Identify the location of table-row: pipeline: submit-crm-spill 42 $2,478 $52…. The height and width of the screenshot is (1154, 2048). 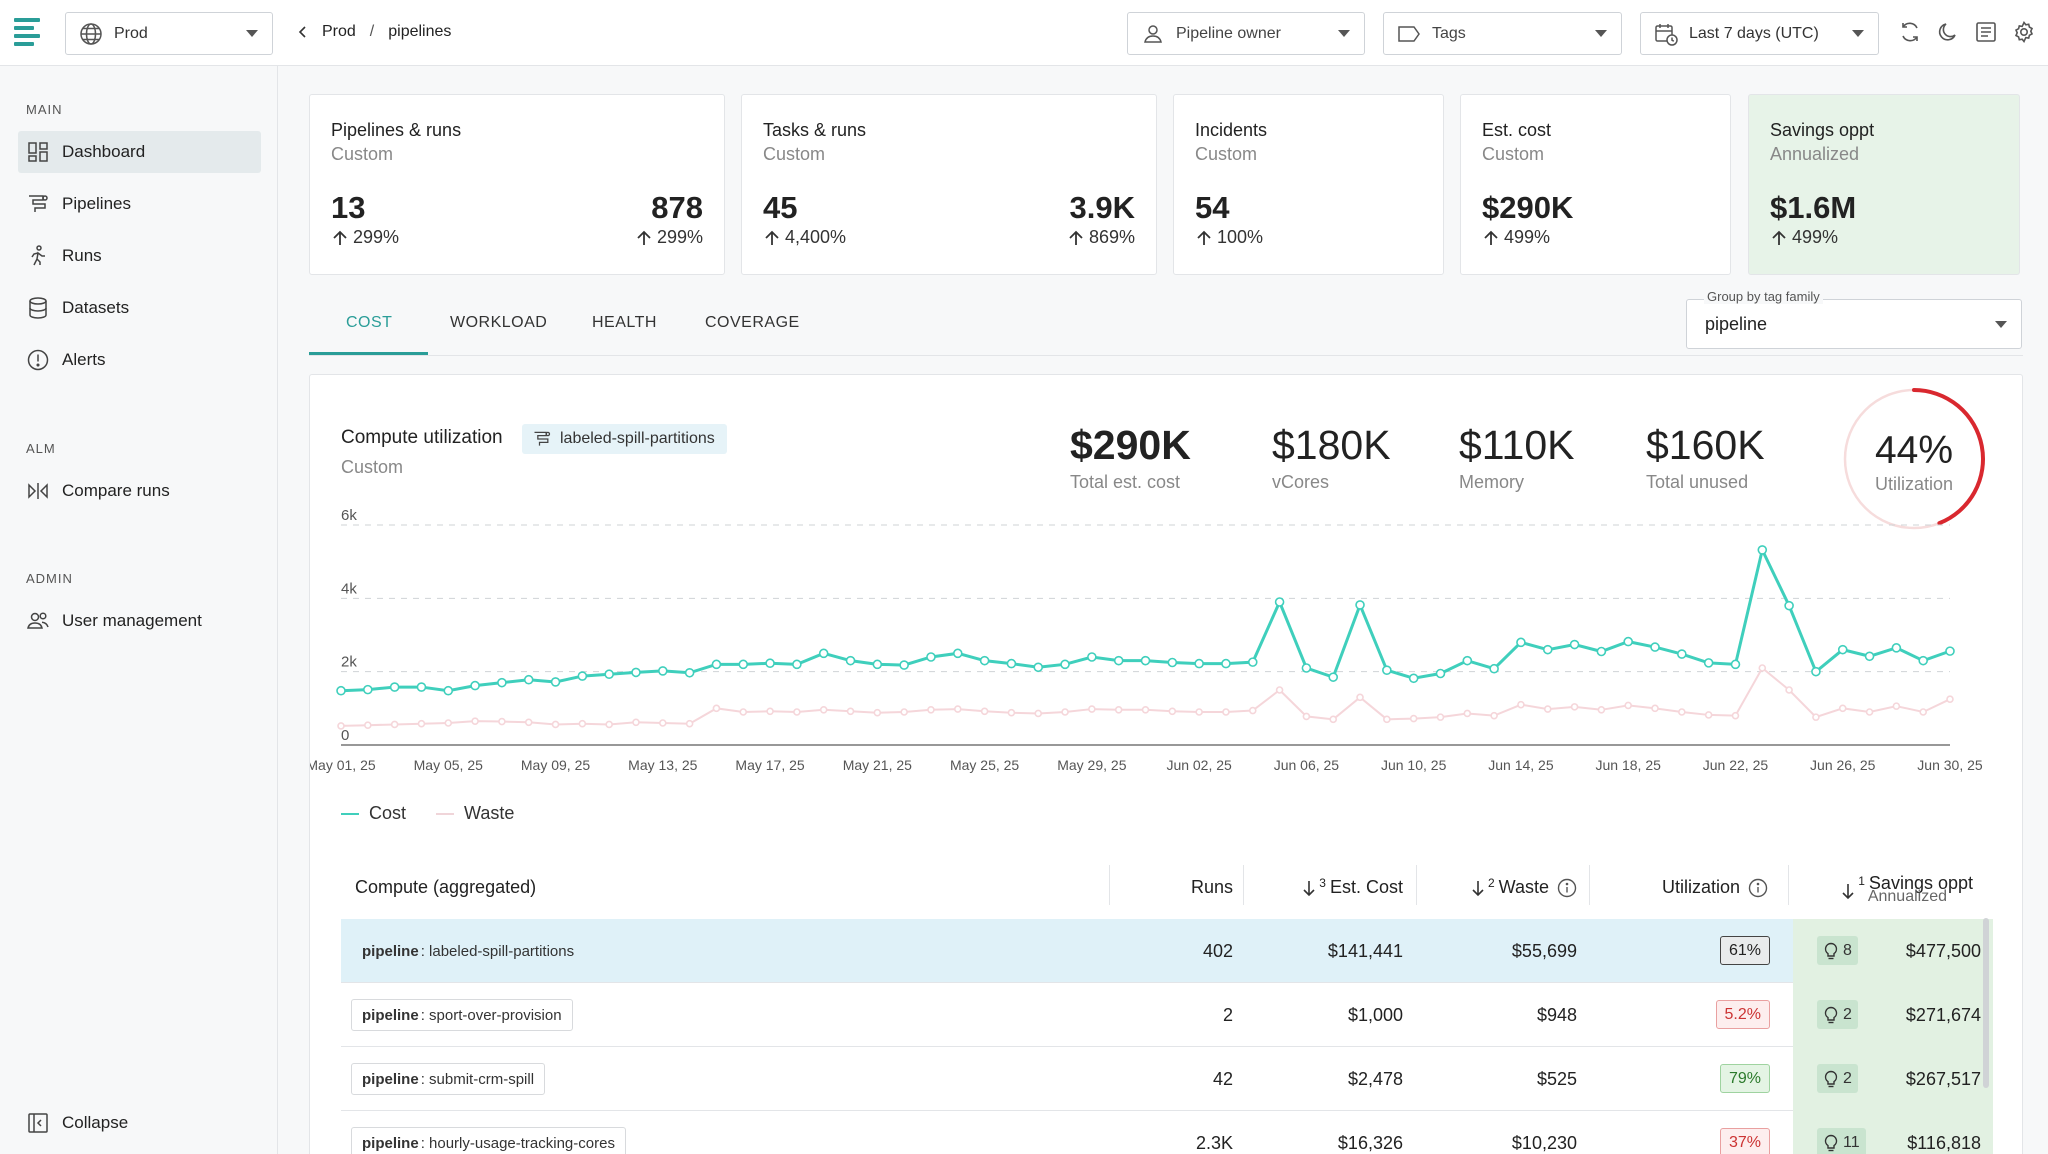
(1167, 1079).